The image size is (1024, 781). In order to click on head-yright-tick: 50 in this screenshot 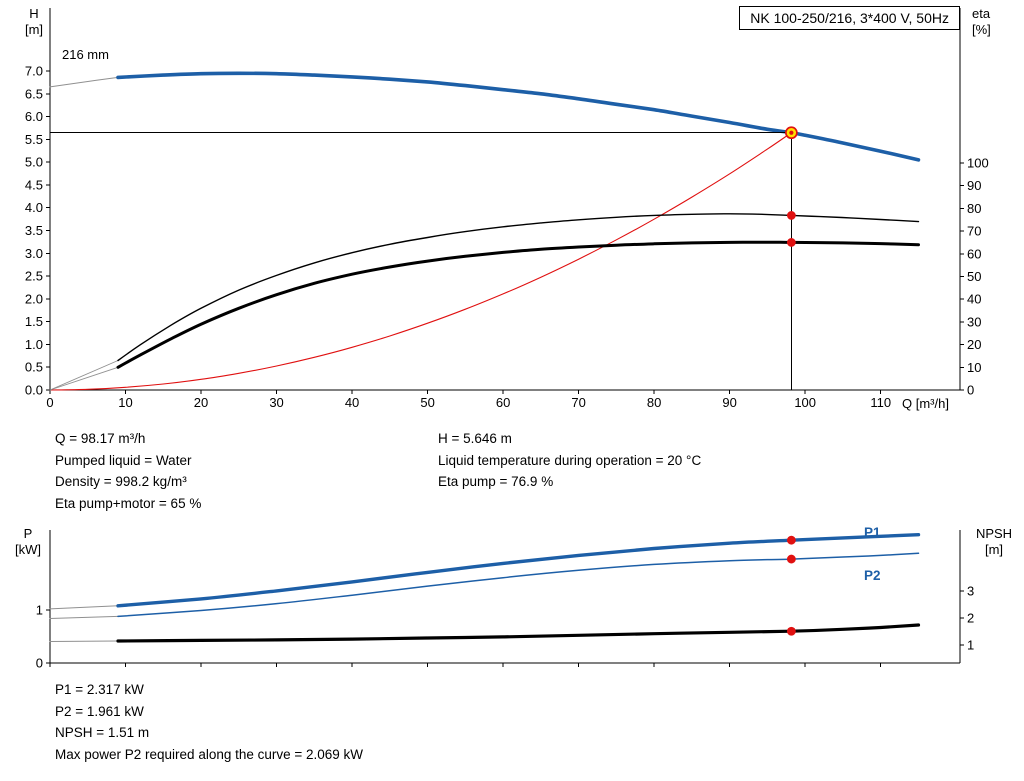, I will do `click(974, 276)`.